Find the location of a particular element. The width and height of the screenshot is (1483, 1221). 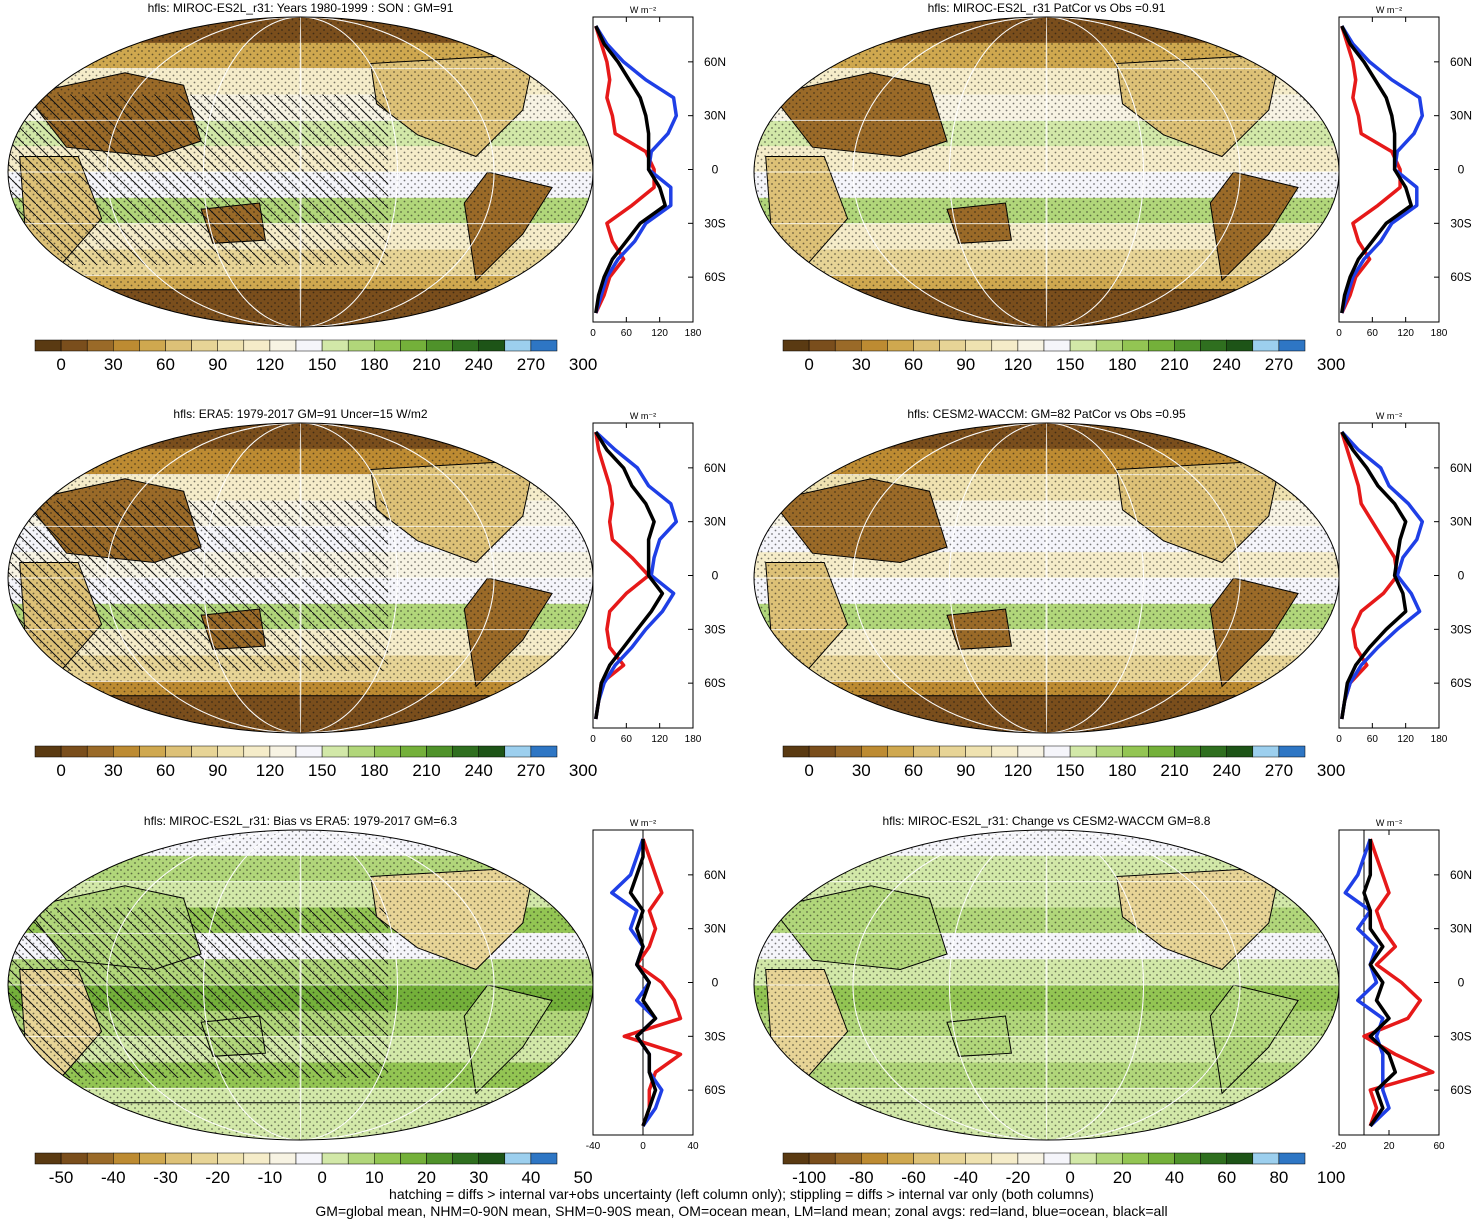

zonal-ytick-label: 60N is located at coordinates (1461, 62).